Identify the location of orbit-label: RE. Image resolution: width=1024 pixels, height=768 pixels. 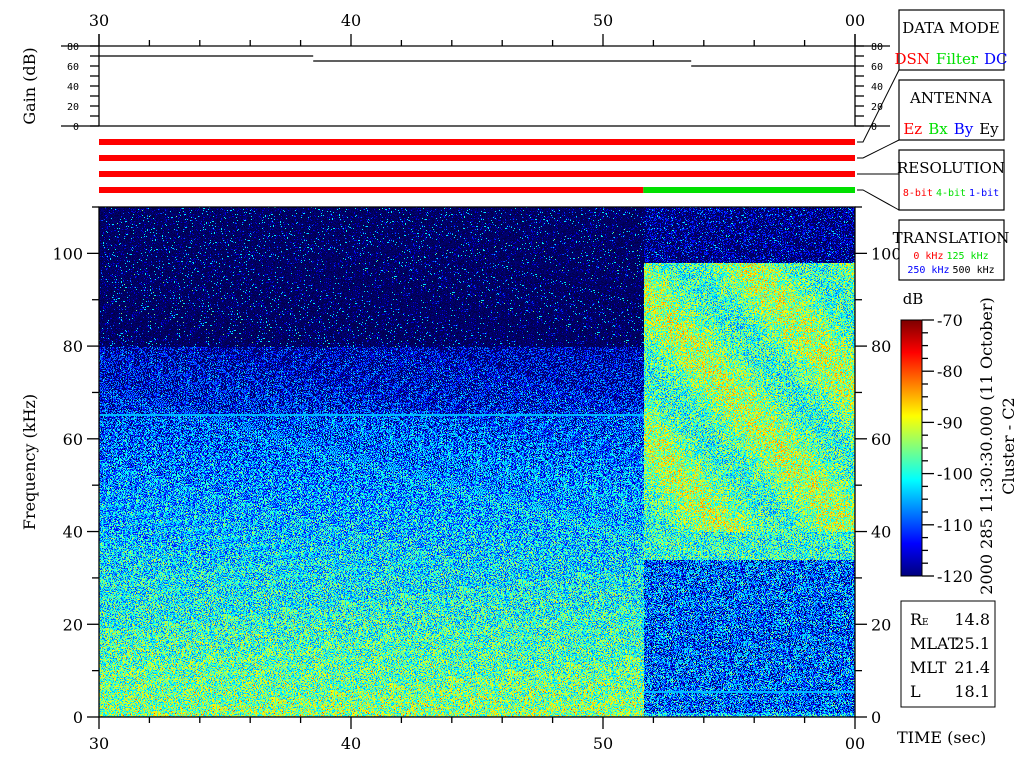
(919, 619).